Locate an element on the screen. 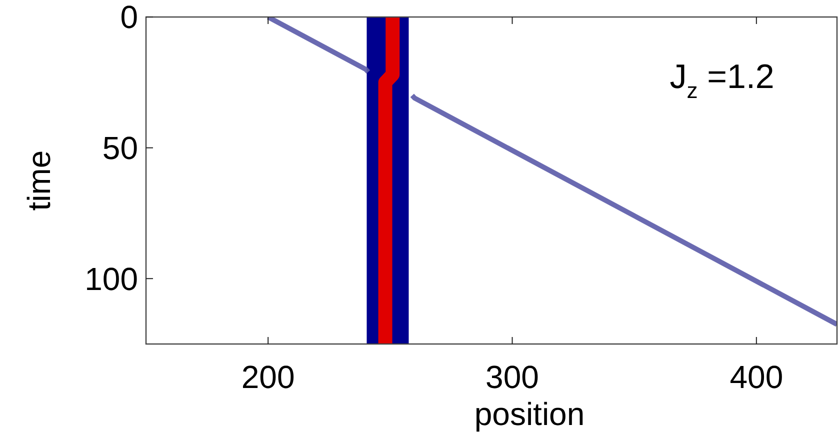 The width and height of the screenshot is (839, 433). y-tick-label: 0 is located at coordinates (129, 18).